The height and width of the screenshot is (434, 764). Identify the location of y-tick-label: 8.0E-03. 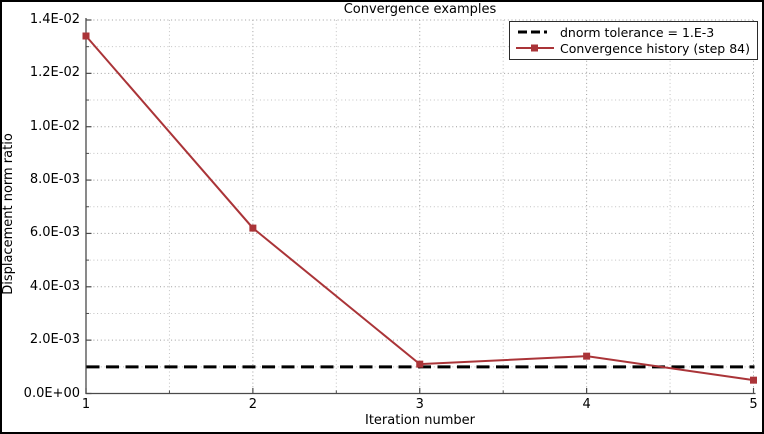
(54, 180).